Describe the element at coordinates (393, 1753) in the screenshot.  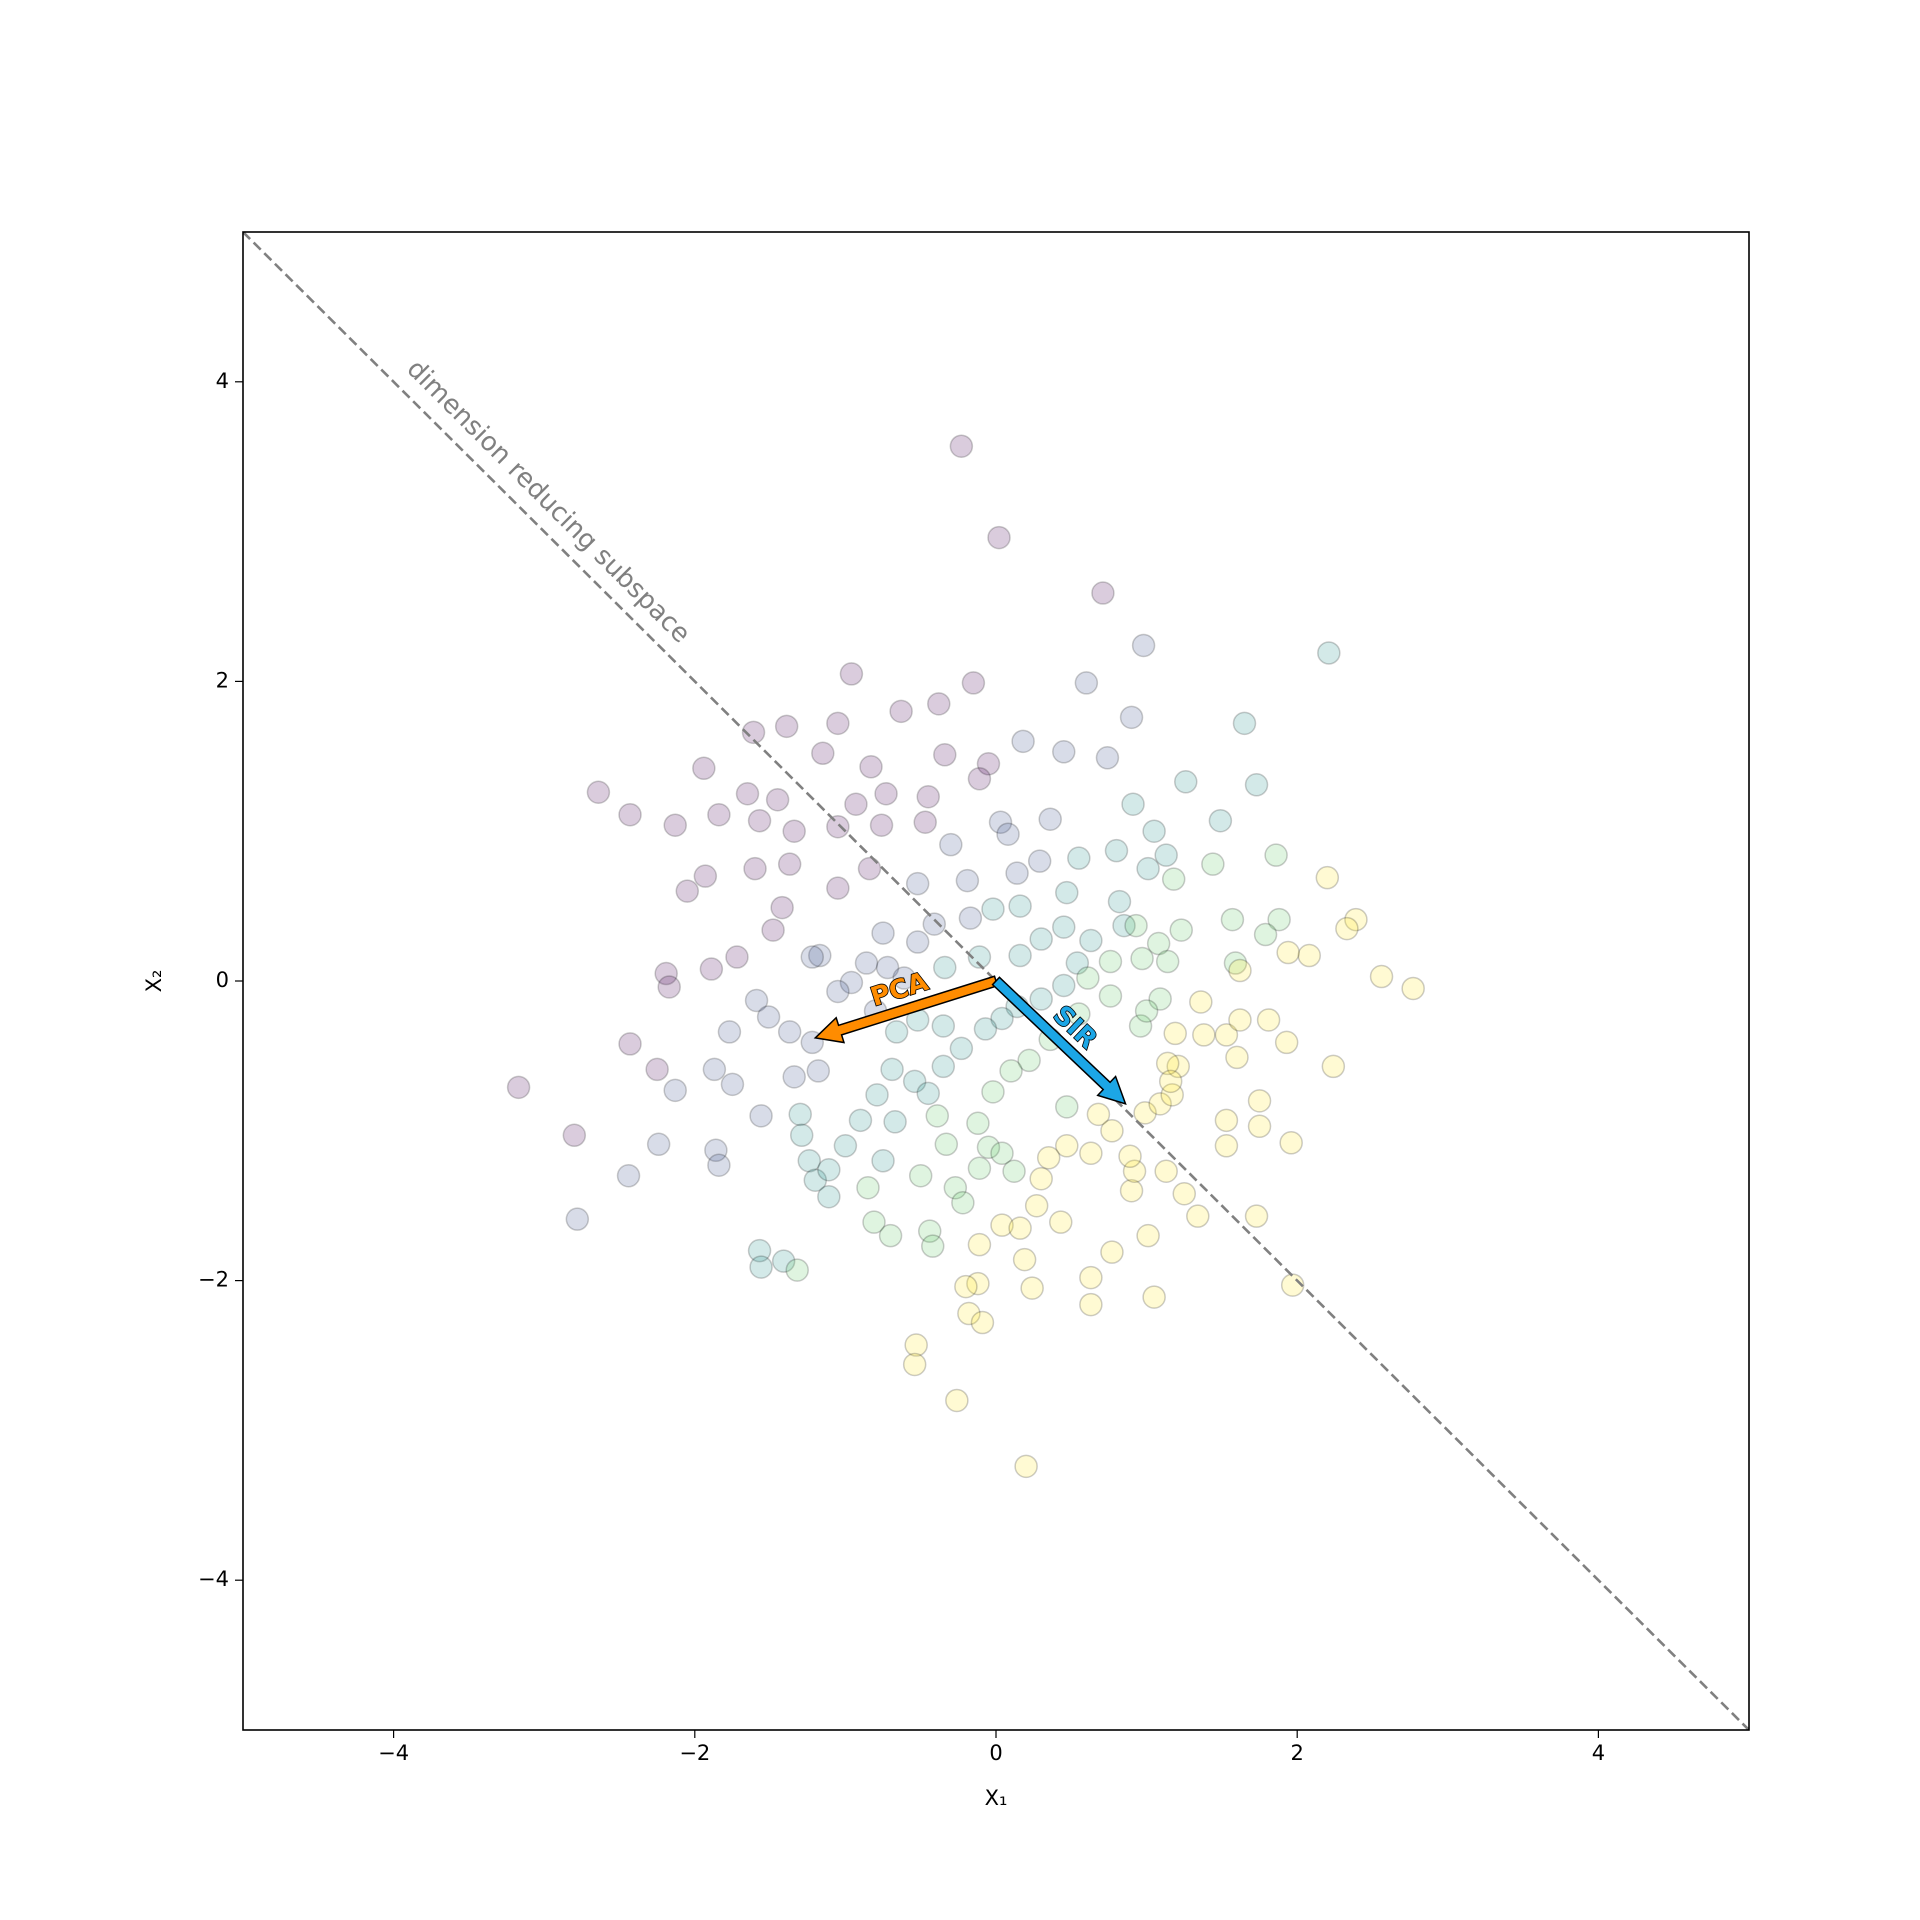
I see `x-tick-label: −4` at that location.